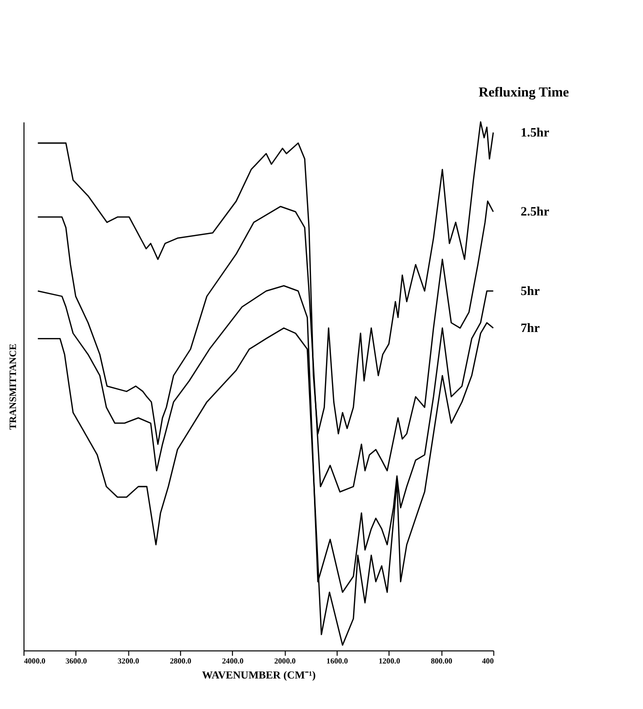 The height and width of the screenshot is (709, 643). I want to click on x-tick-label: 1600.0, so click(337, 661).